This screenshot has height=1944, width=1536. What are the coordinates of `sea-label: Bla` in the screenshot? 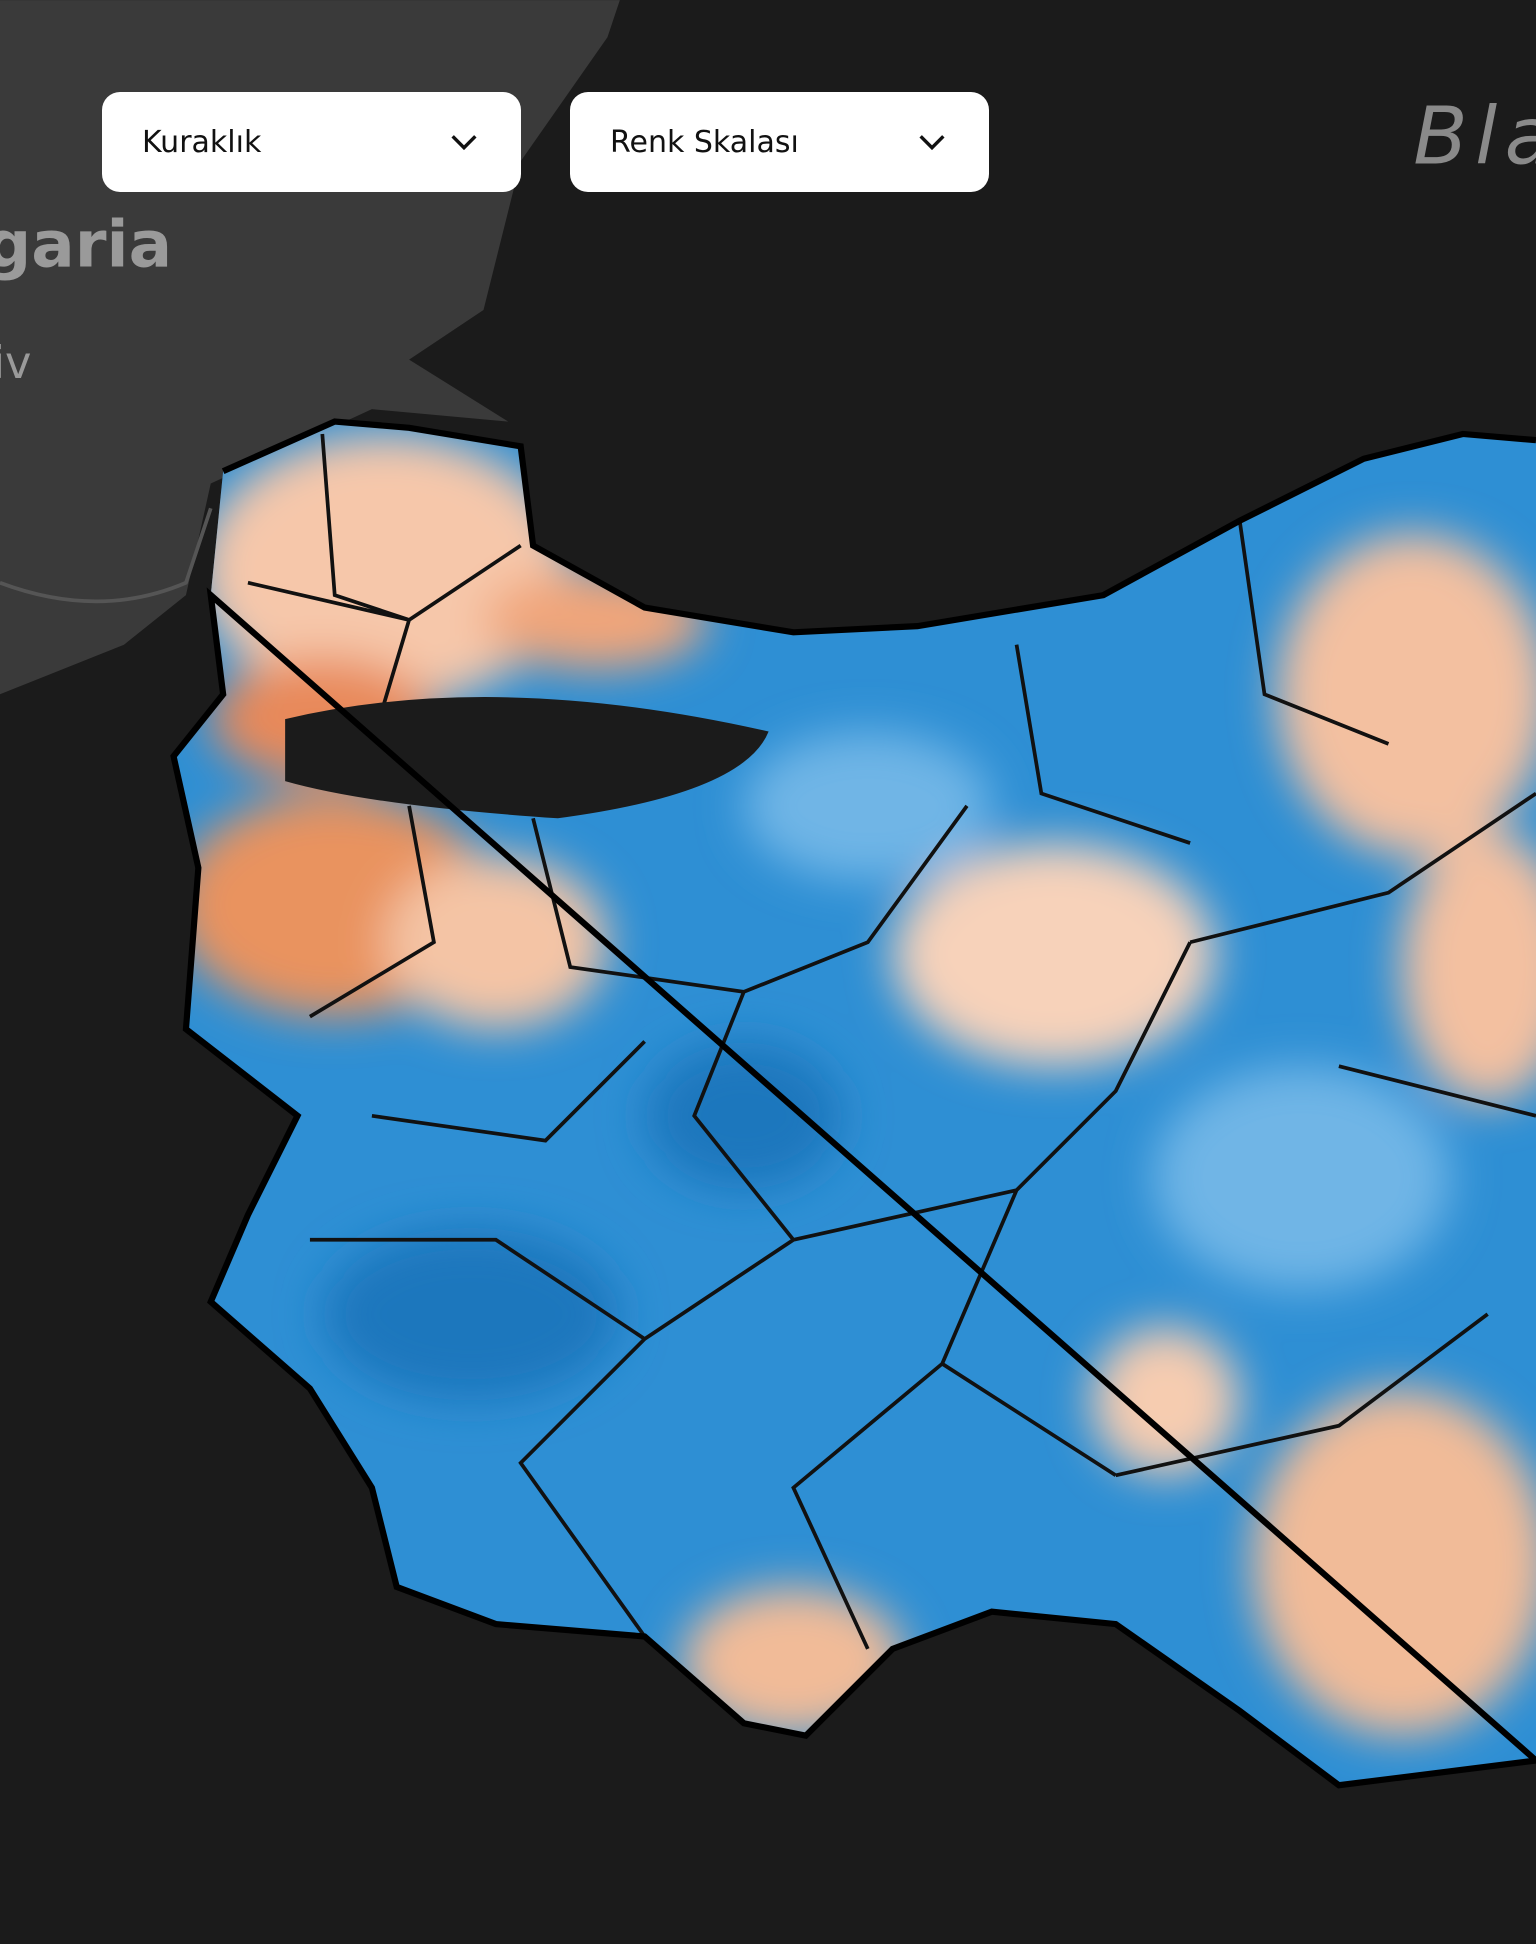 It's located at (1474, 136).